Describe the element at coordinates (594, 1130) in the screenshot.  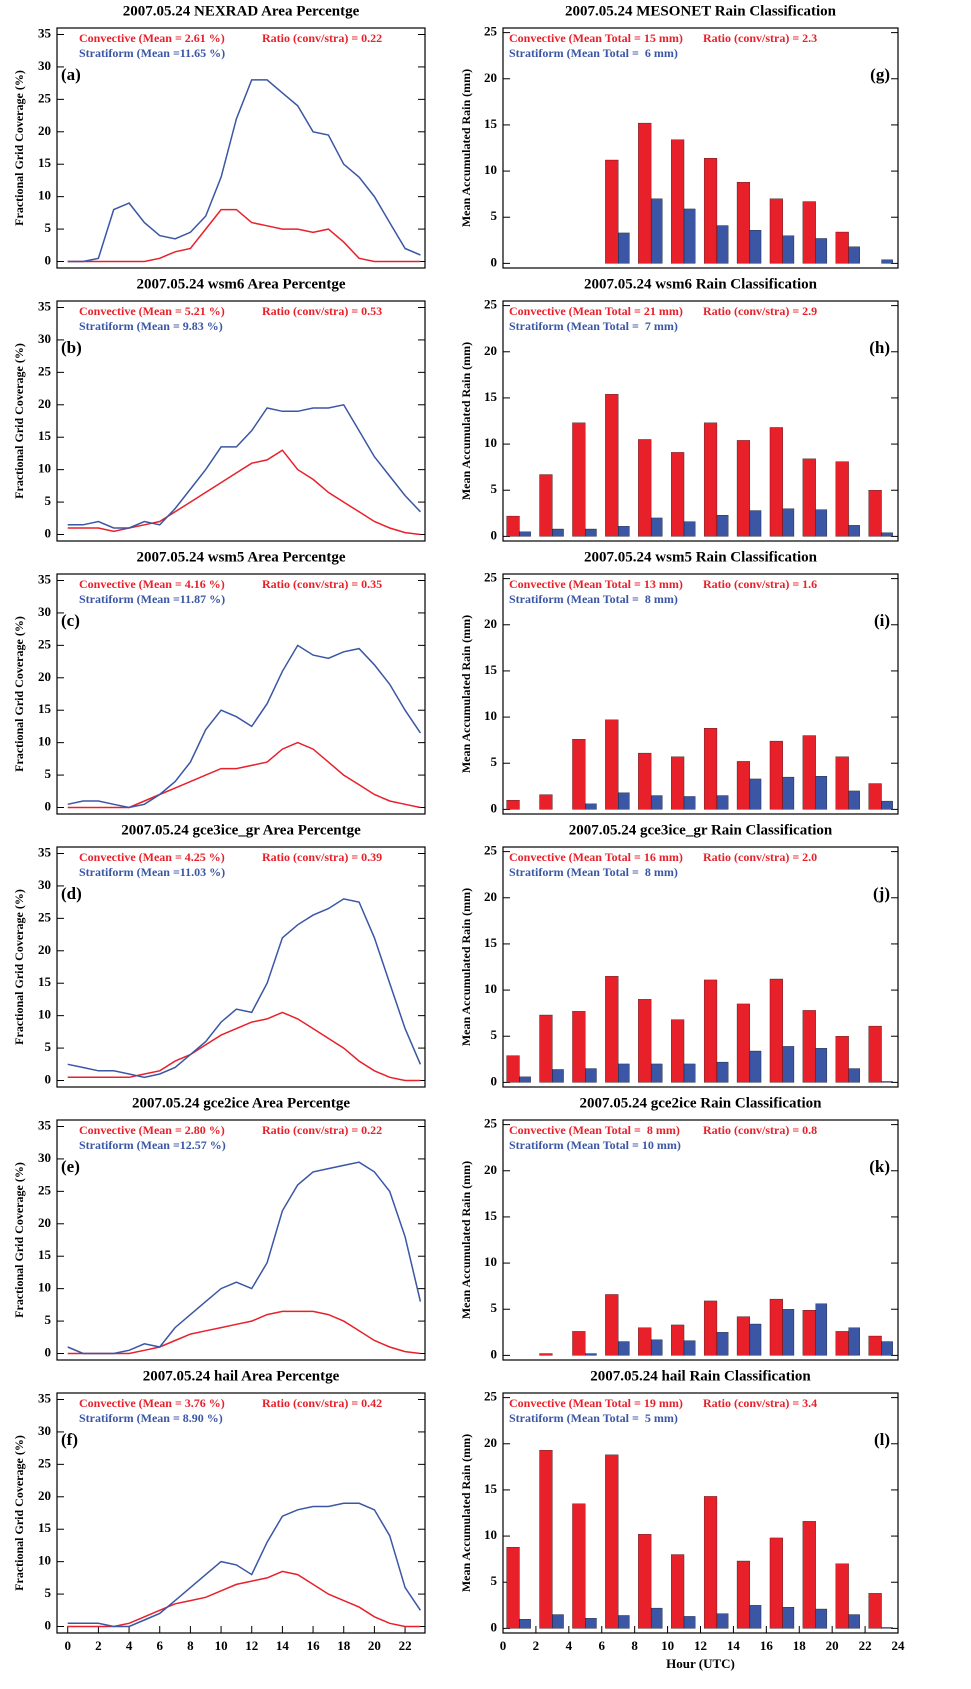
I see `legend-convective: Convective (Mean Total = 8 mm)` at that location.